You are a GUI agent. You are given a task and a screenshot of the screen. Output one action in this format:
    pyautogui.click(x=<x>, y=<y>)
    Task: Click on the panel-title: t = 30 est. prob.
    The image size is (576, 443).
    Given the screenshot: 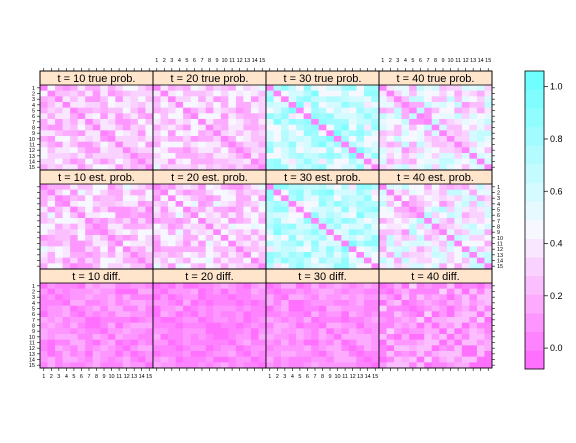 What is the action you would take?
    pyautogui.click(x=322, y=178)
    